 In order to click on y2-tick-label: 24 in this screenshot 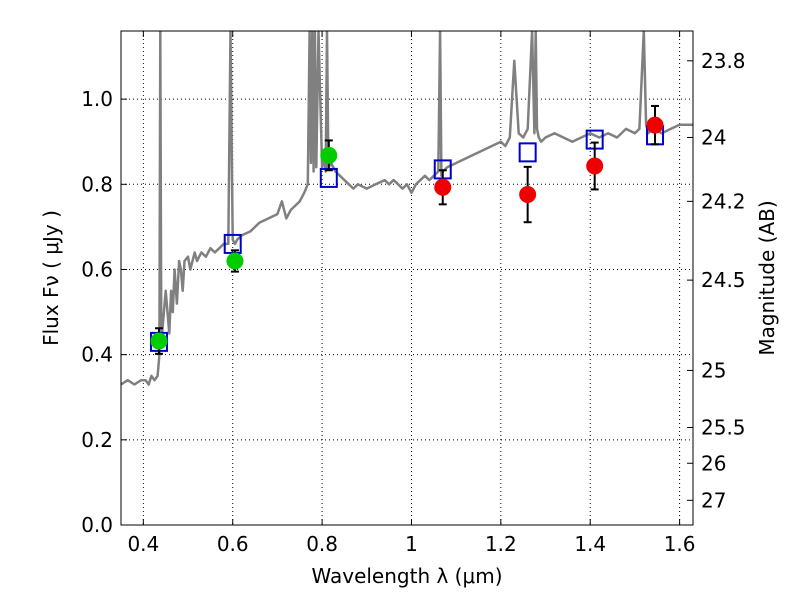, I will do `click(713, 137)`.